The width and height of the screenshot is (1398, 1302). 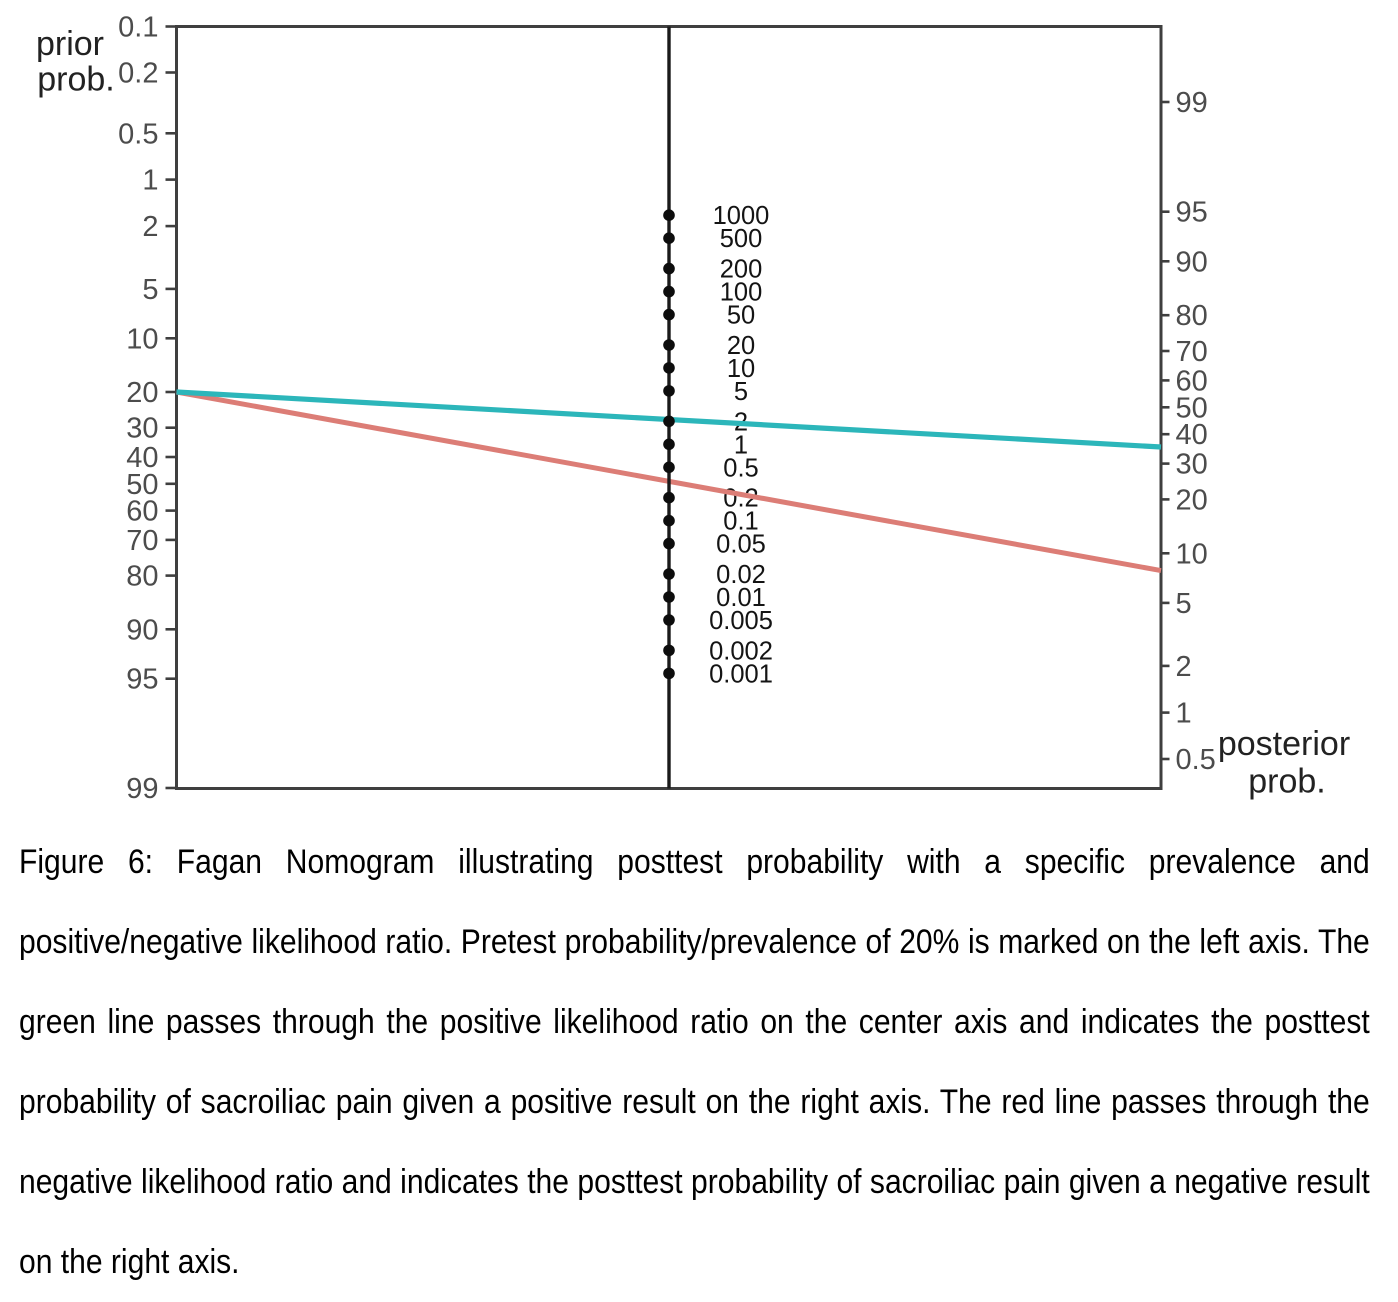 What do you see at coordinates (741, 598) in the screenshot?
I see `svg-text: 0.01` at bounding box center [741, 598].